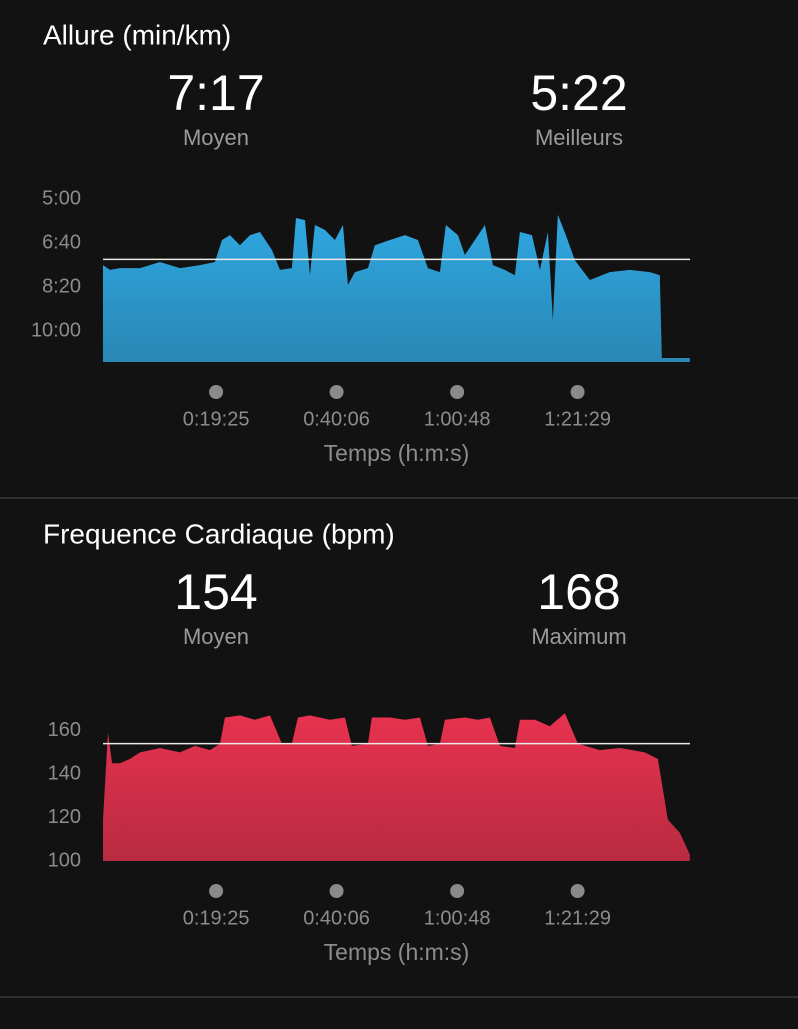 Image resolution: width=798 pixels, height=1029 pixels. What do you see at coordinates (61, 198) in the screenshot?
I see `y-tick-label: 5:00` at bounding box center [61, 198].